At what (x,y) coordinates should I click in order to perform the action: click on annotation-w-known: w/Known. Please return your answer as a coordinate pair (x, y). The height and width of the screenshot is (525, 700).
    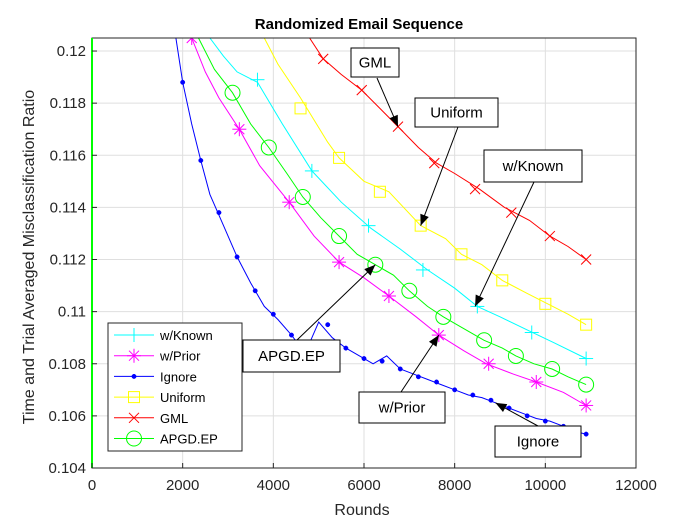
    Looking at the image, I should click on (528, 228).